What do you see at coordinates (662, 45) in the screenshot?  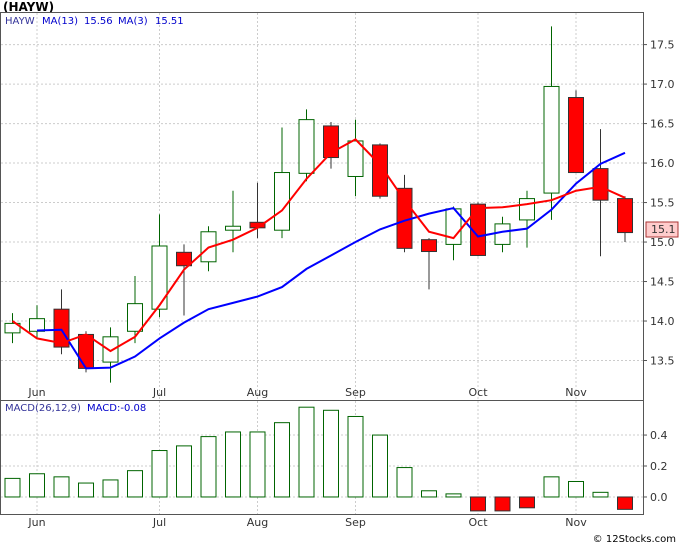 I see `price-y-tick-label: 17.5` at bounding box center [662, 45].